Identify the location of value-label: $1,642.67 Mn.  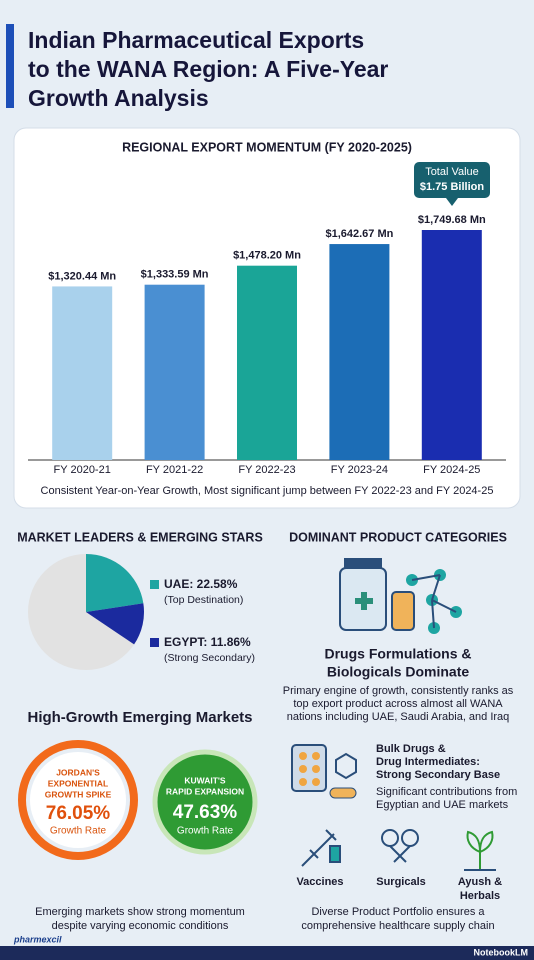
(359, 234).